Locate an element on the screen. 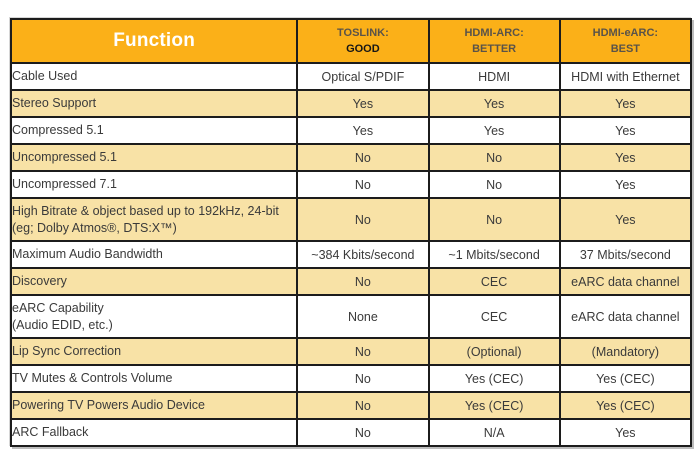  table-row: ARC Fallback No N/A Yes is located at coordinates (351, 432).